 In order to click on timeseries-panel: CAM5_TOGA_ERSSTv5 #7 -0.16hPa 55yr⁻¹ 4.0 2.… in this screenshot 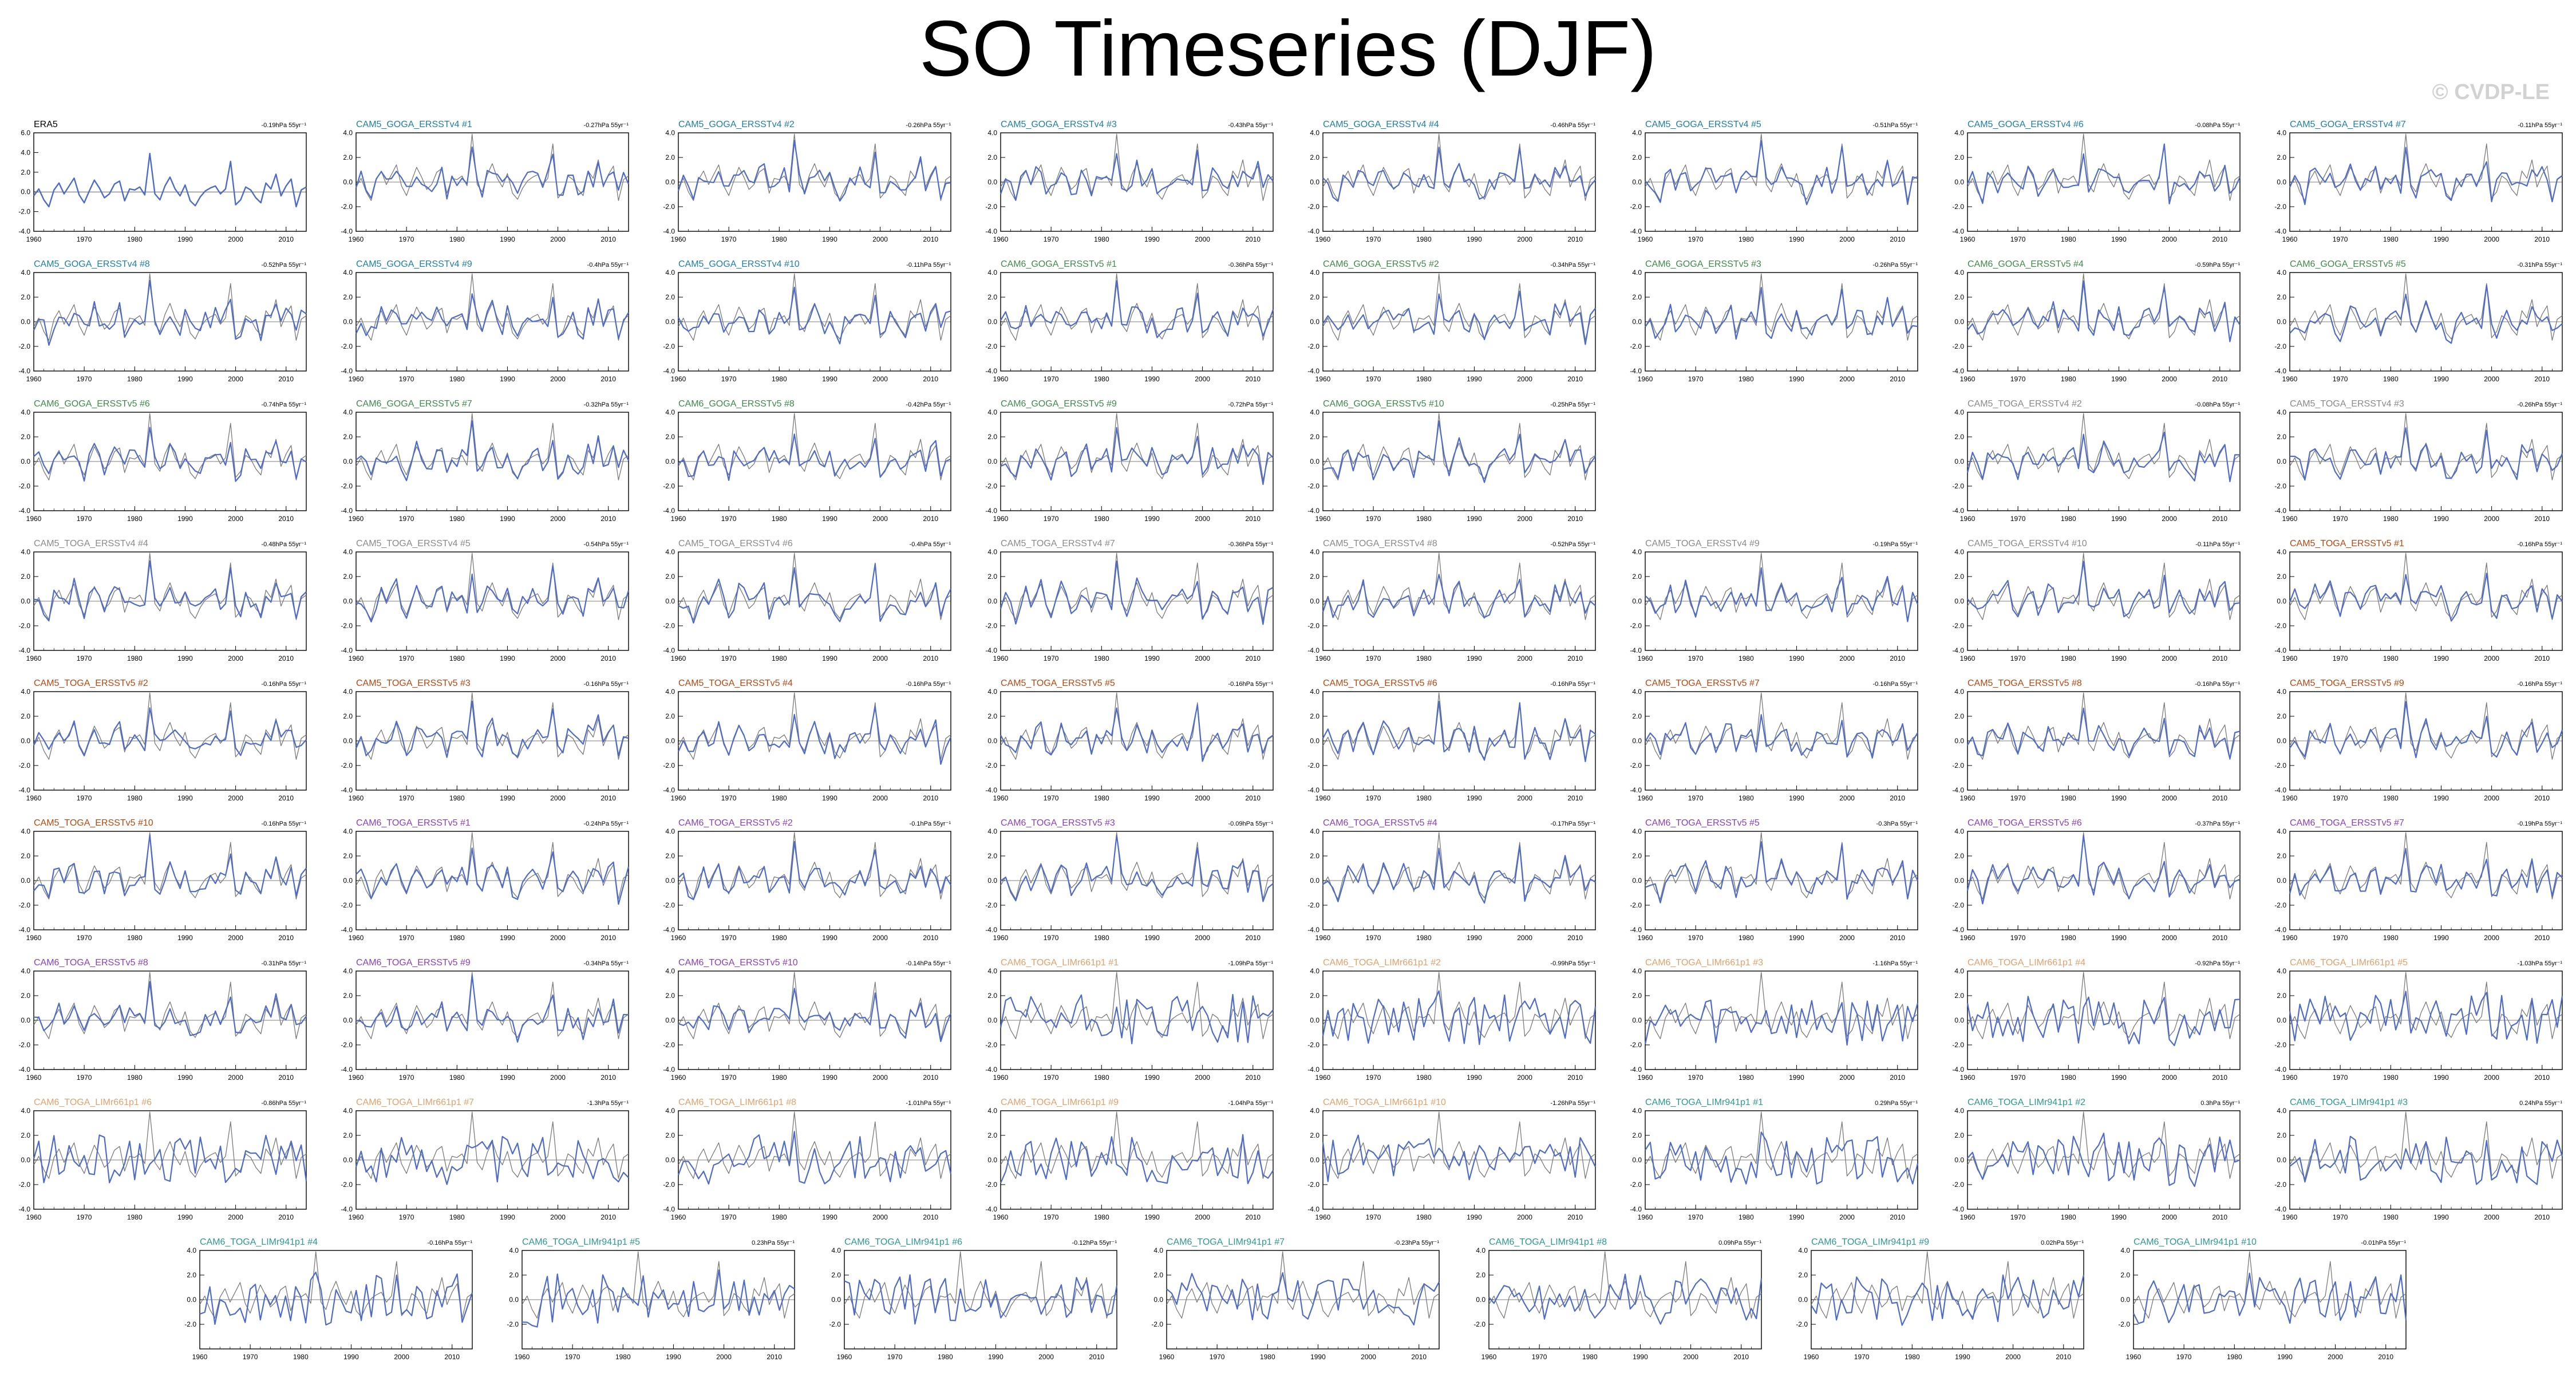, I will do `click(1790, 744)`.